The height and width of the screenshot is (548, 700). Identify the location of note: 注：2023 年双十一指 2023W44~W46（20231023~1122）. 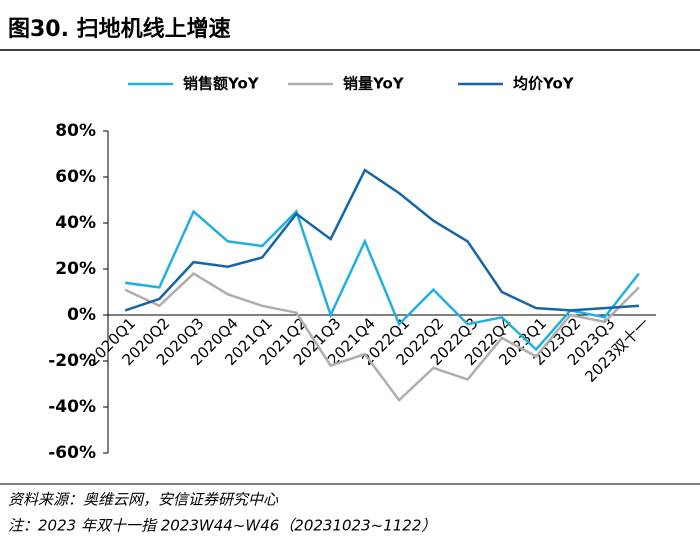
(222, 526).